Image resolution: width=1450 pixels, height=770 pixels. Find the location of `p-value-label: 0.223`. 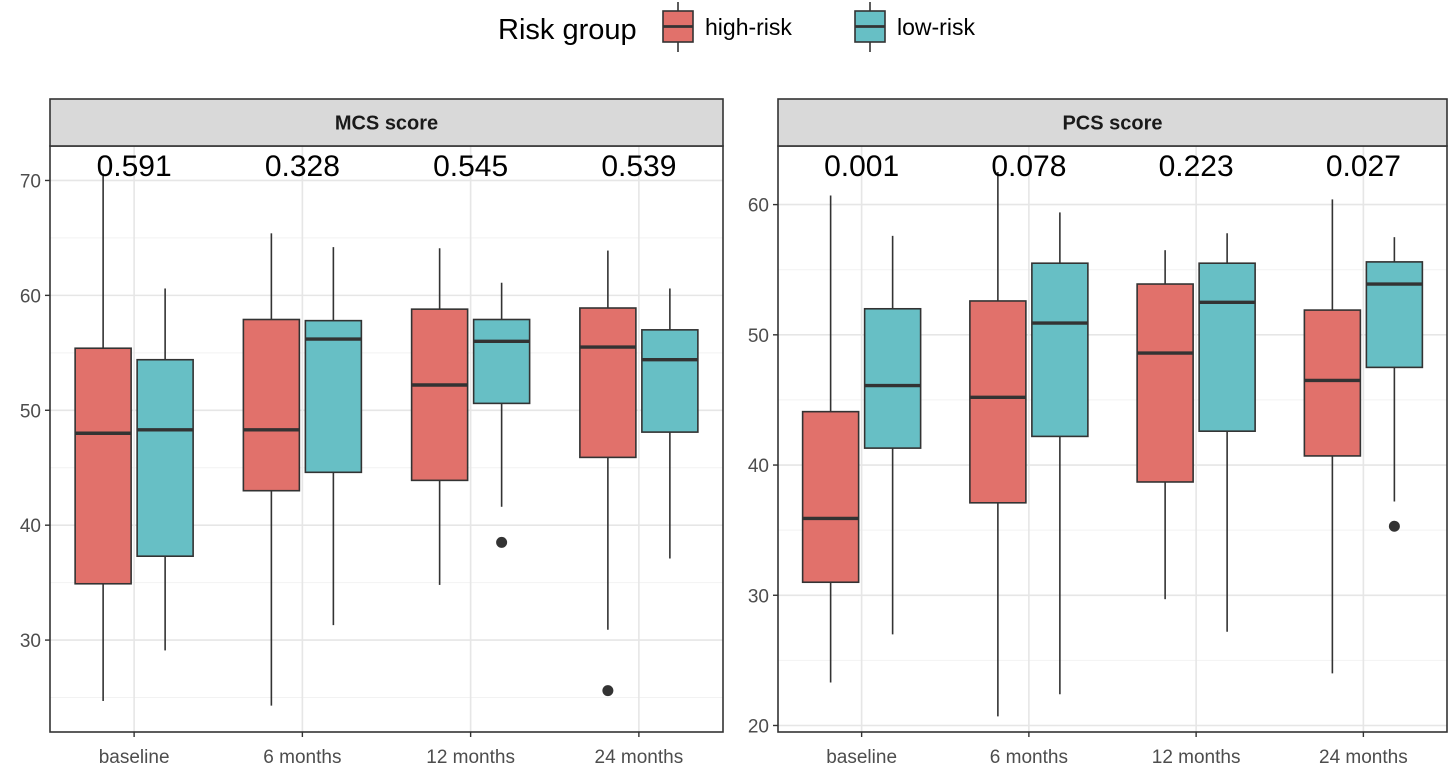

p-value-label: 0.223 is located at coordinates (1196, 166).